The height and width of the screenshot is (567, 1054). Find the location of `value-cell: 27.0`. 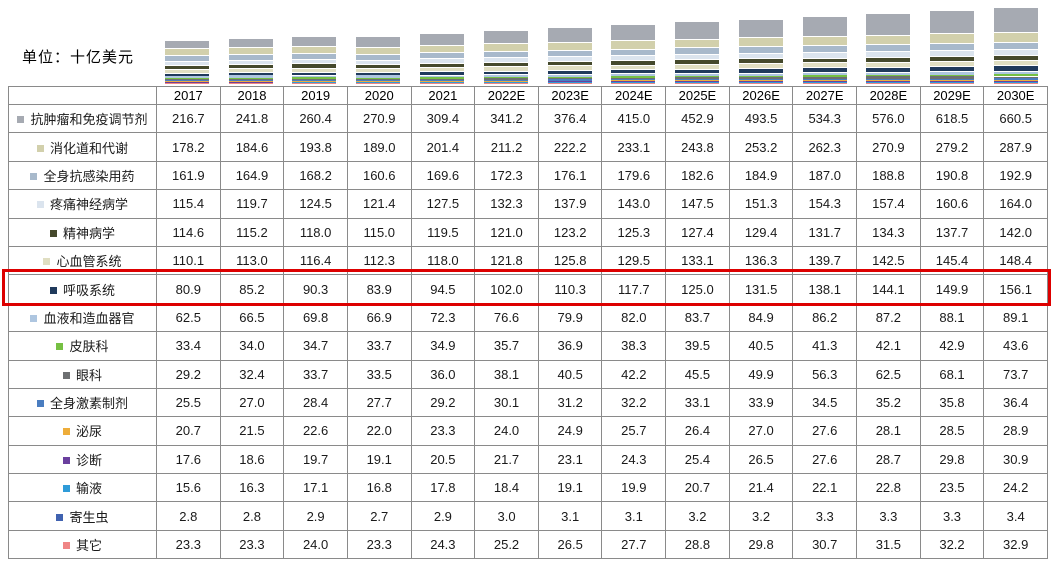

value-cell: 27.0 is located at coordinates (252, 402).